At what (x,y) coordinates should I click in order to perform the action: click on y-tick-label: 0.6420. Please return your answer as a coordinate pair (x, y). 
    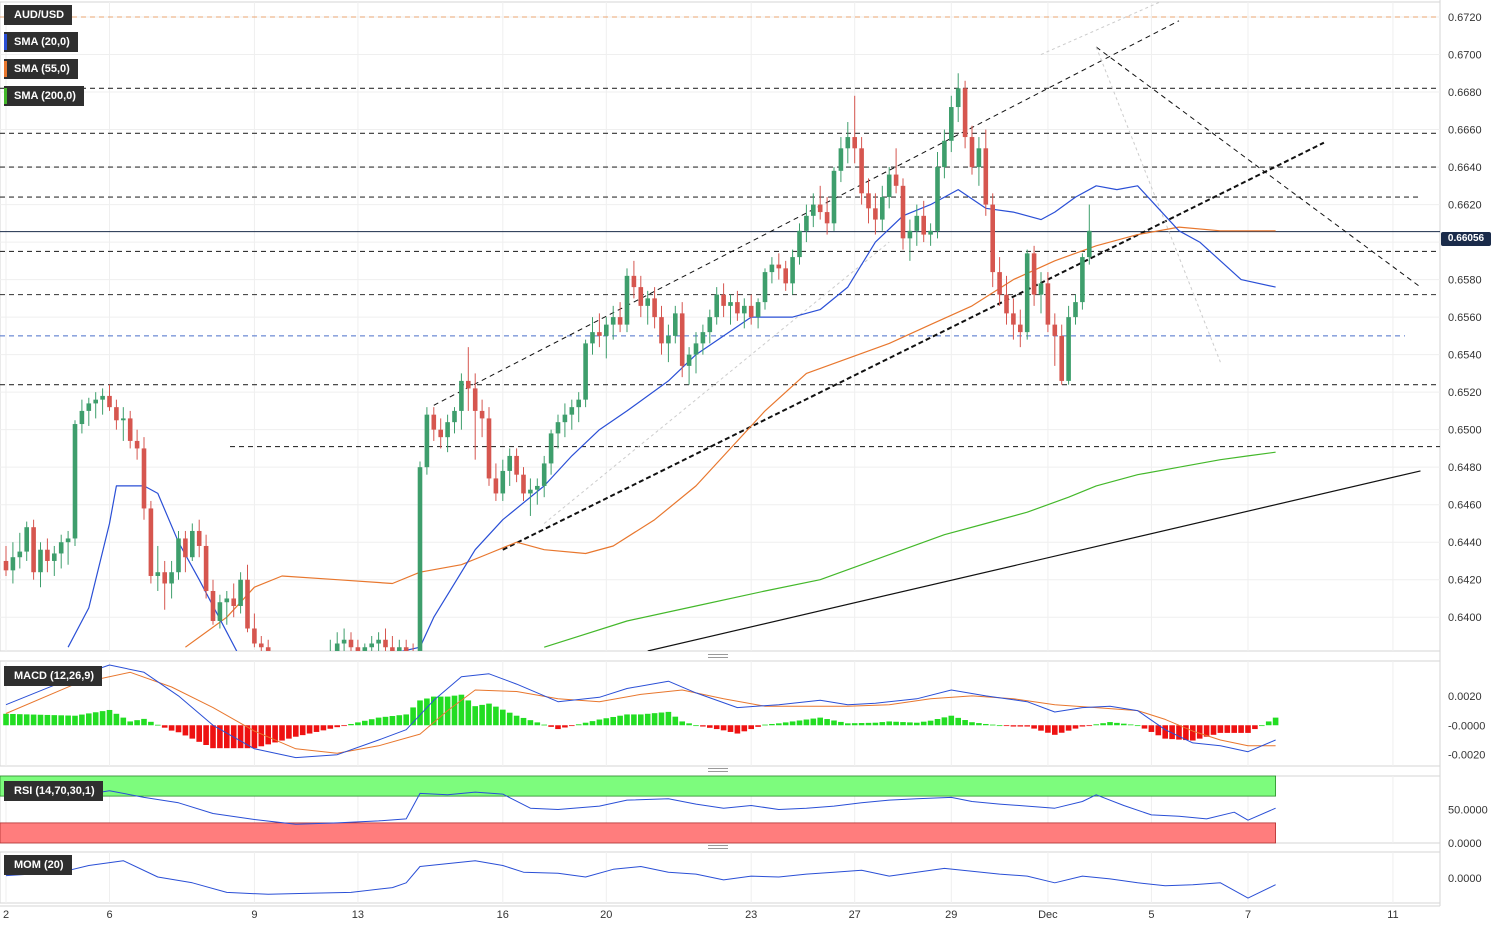
    Looking at the image, I should click on (1465, 581).